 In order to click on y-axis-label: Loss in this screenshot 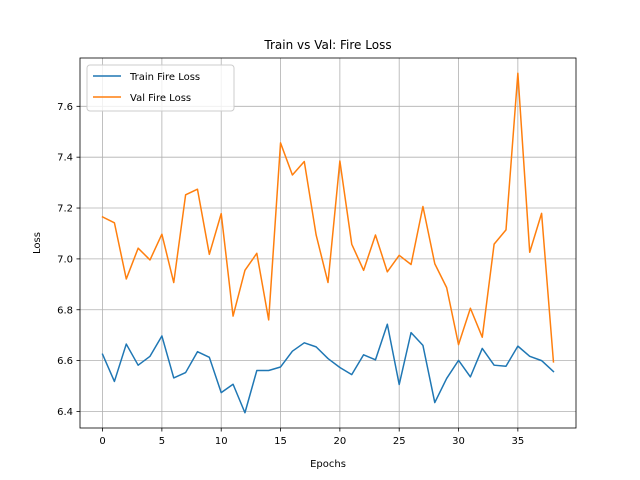, I will do `click(37, 243)`.